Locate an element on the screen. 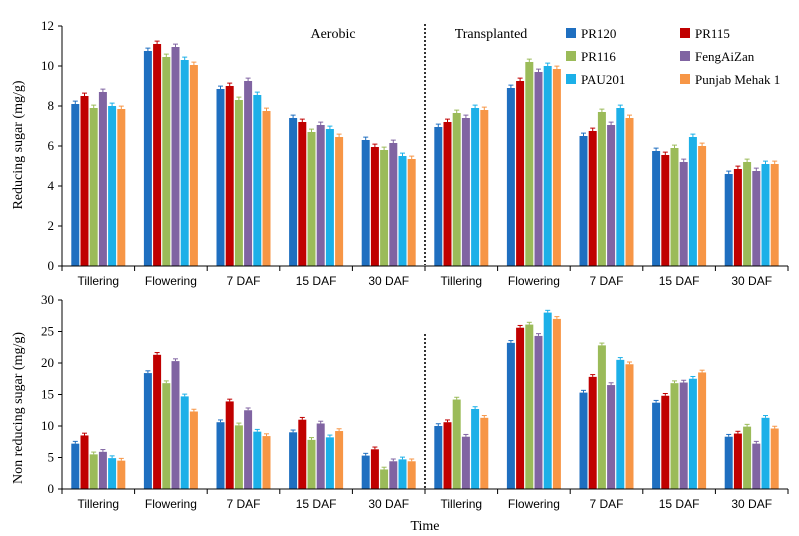 The image size is (799, 536). legend-label: PR115 is located at coordinates (712, 33).